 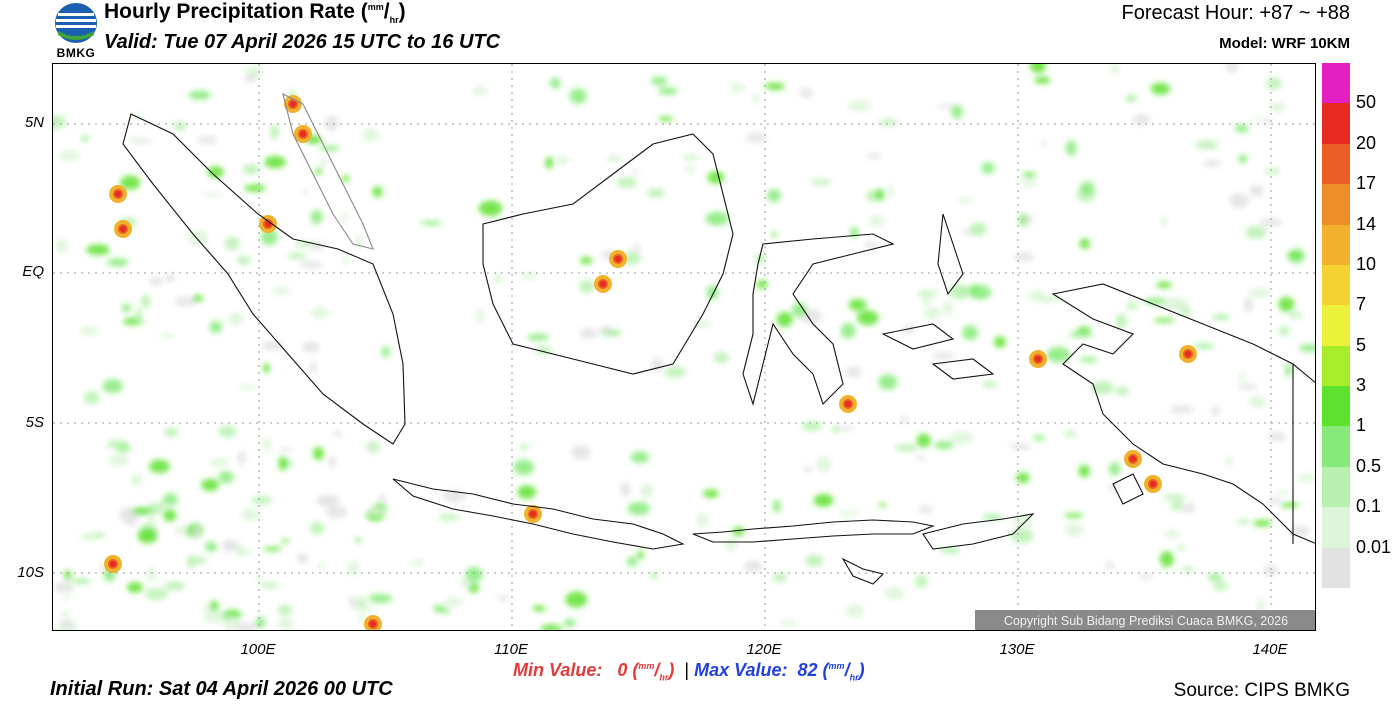 What do you see at coordinates (1235, 13) in the screenshot?
I see `forecast-hour: Forecast Hour: +87 ~ +88` at bounding box center [1235, 13].